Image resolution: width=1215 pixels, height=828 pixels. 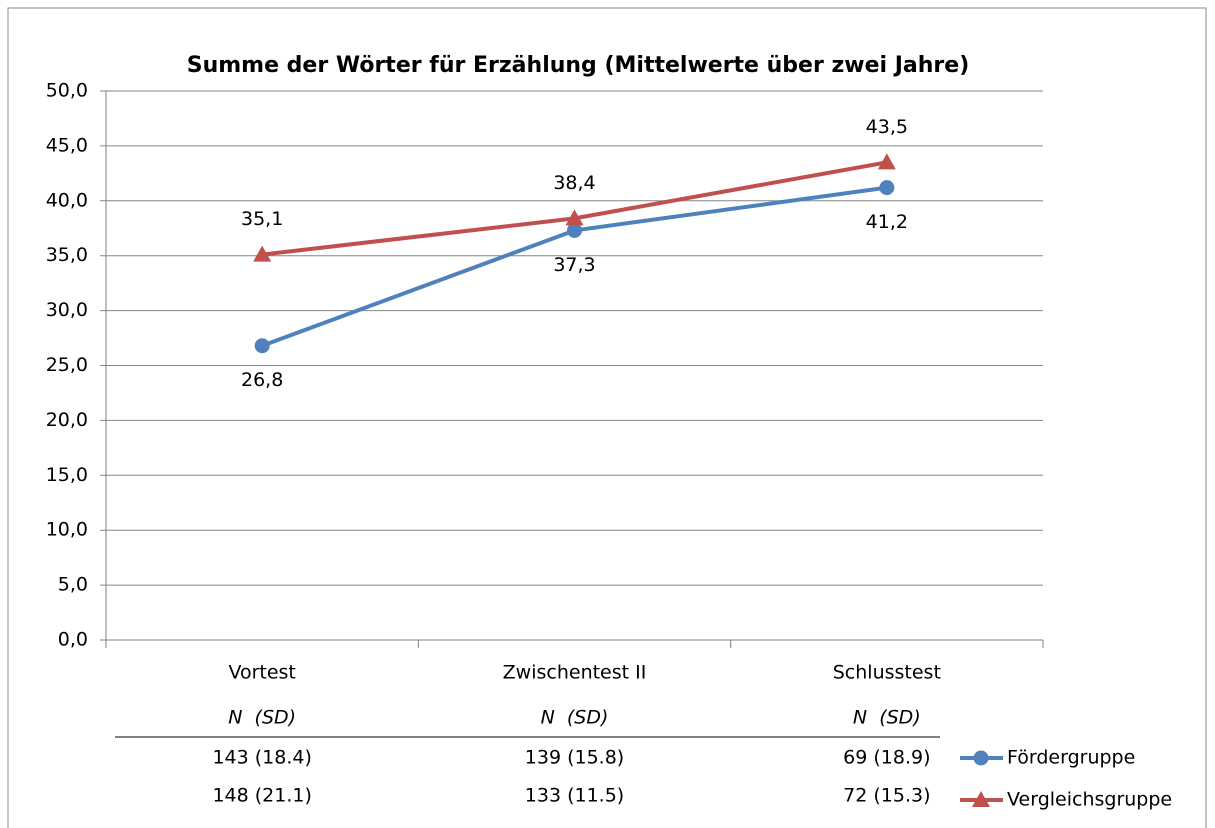 What do you see at coordinates (262, 380) in the screenshot?
I see `data-label: 26,8` at bounding box center [262, 380].